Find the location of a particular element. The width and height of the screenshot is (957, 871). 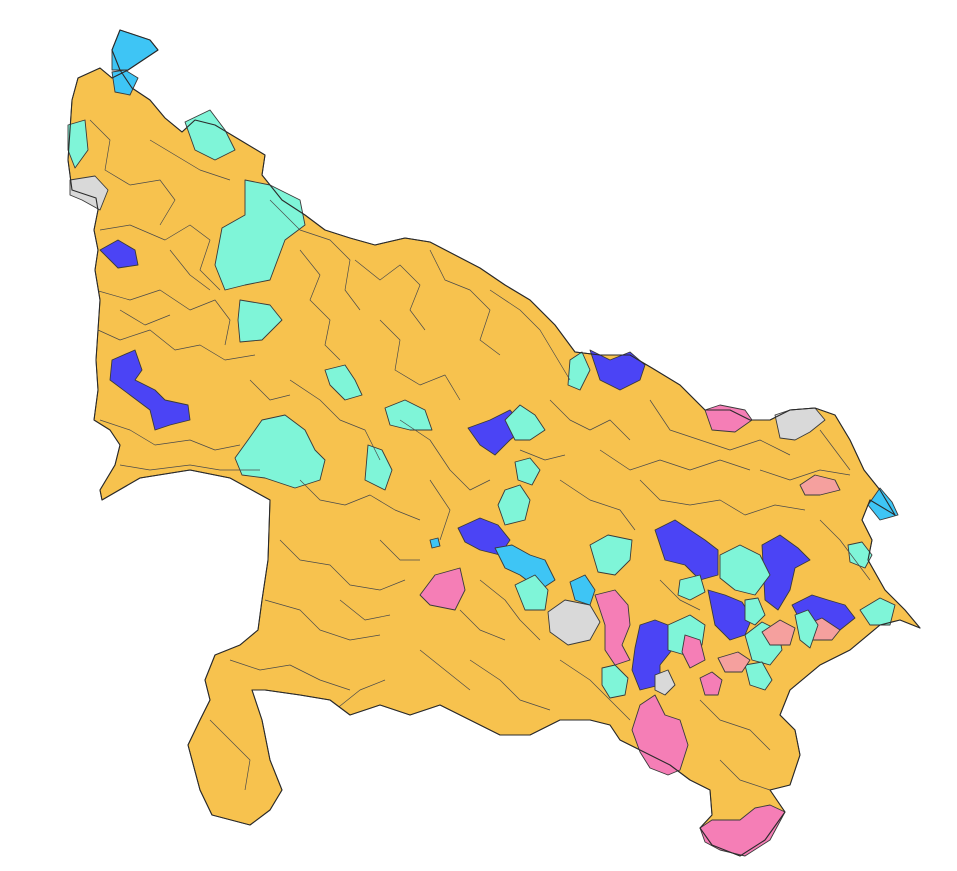

region-south-pink is located at coordinates (660, 735).